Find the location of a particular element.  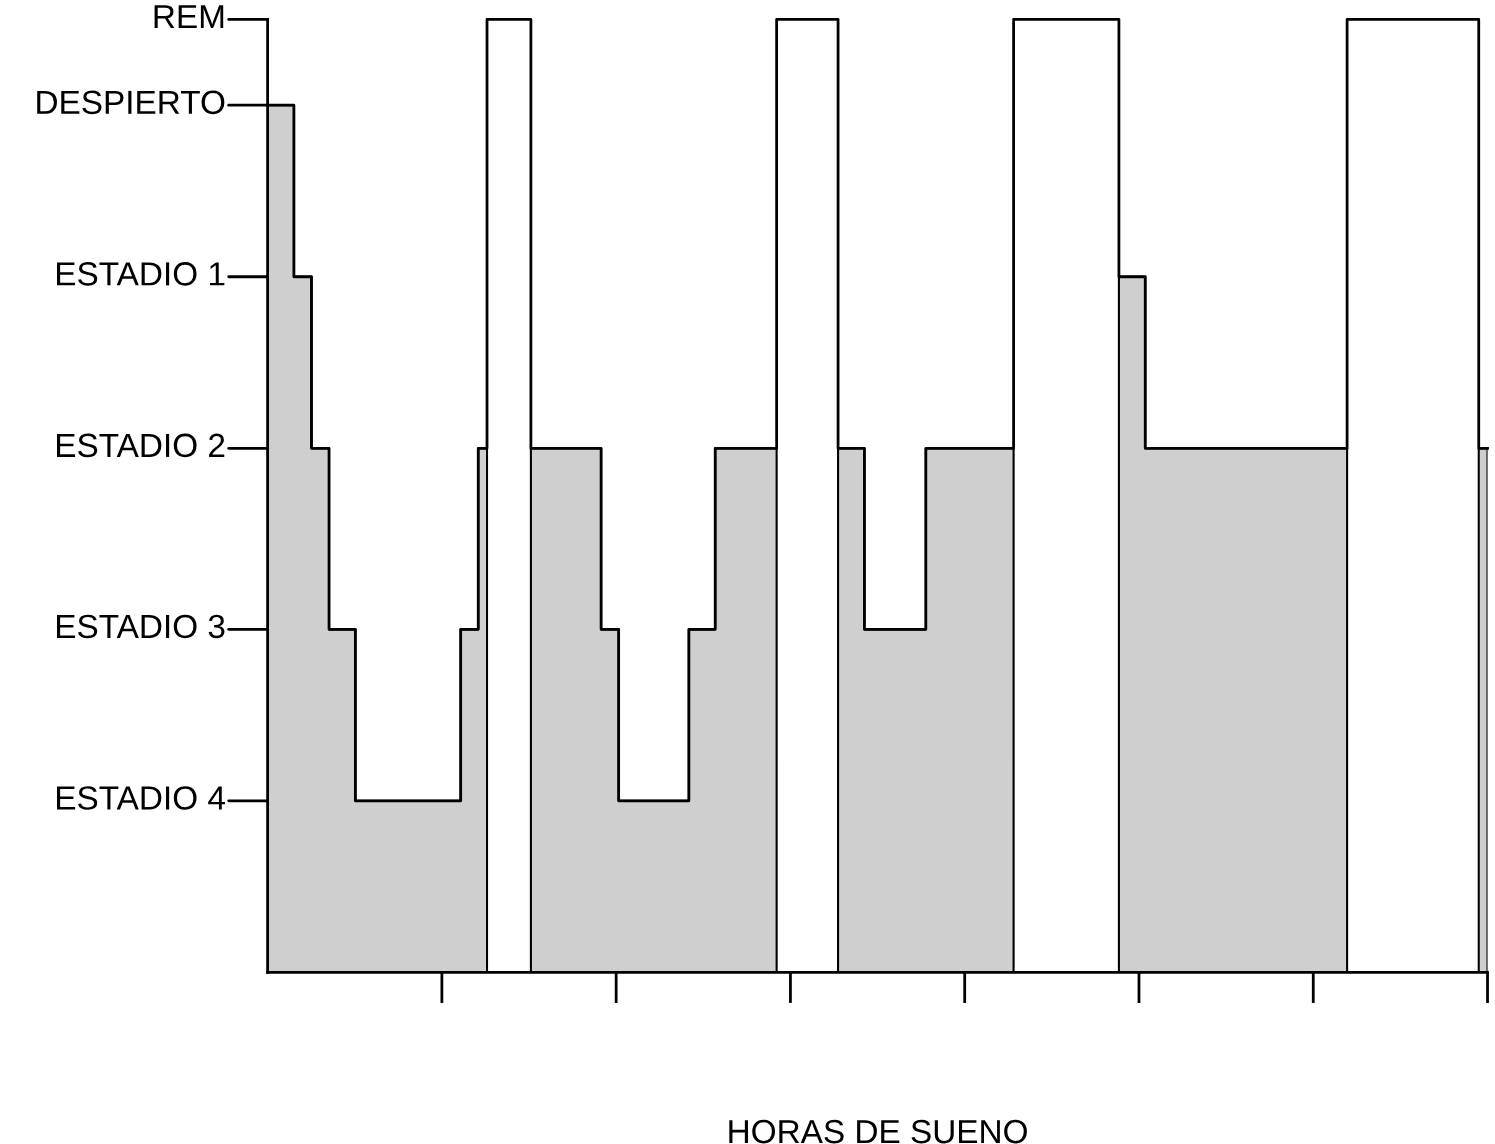

text: DESPIERTO is located at coordinates (131, 102).